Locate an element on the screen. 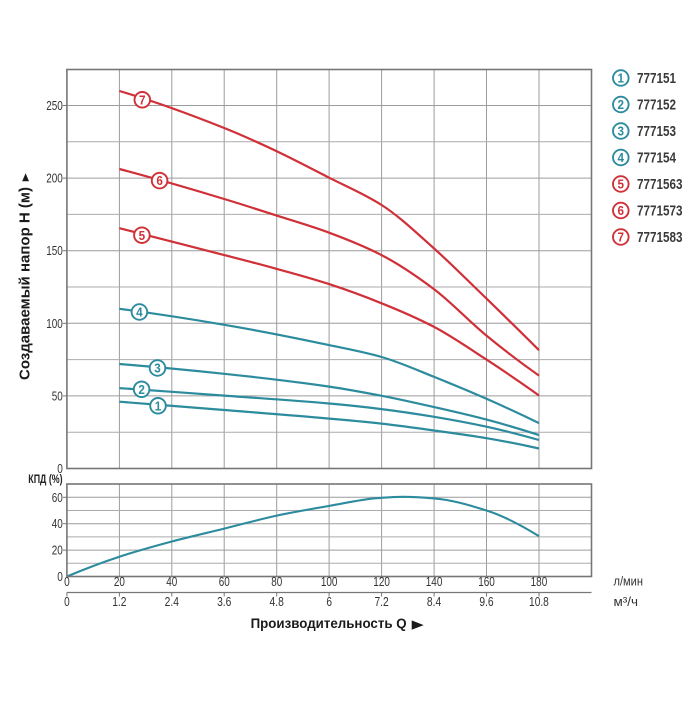 The image size is (700, 705). svg-text: Создаваемый напор H (м) is located at coordinates (25, 283).